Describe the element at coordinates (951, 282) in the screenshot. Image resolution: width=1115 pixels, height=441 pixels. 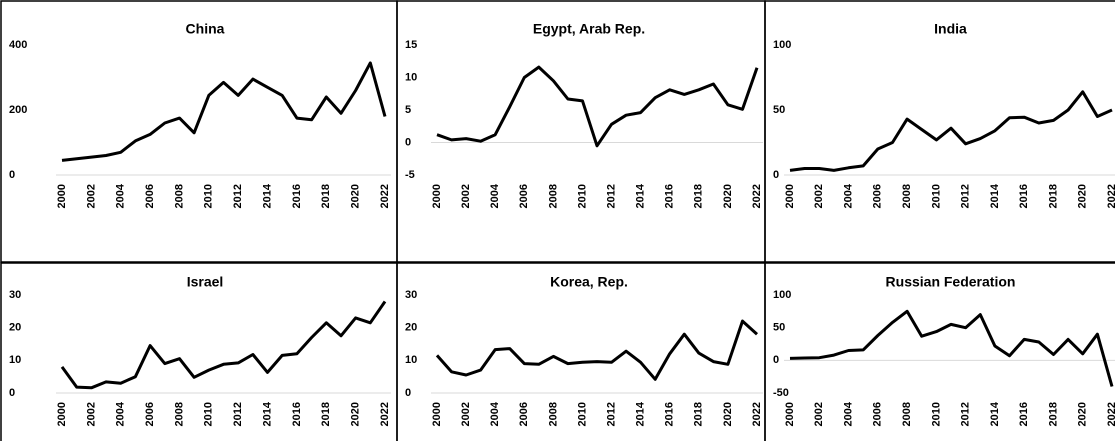
I see `panel-title: Russian Federation` at that location.